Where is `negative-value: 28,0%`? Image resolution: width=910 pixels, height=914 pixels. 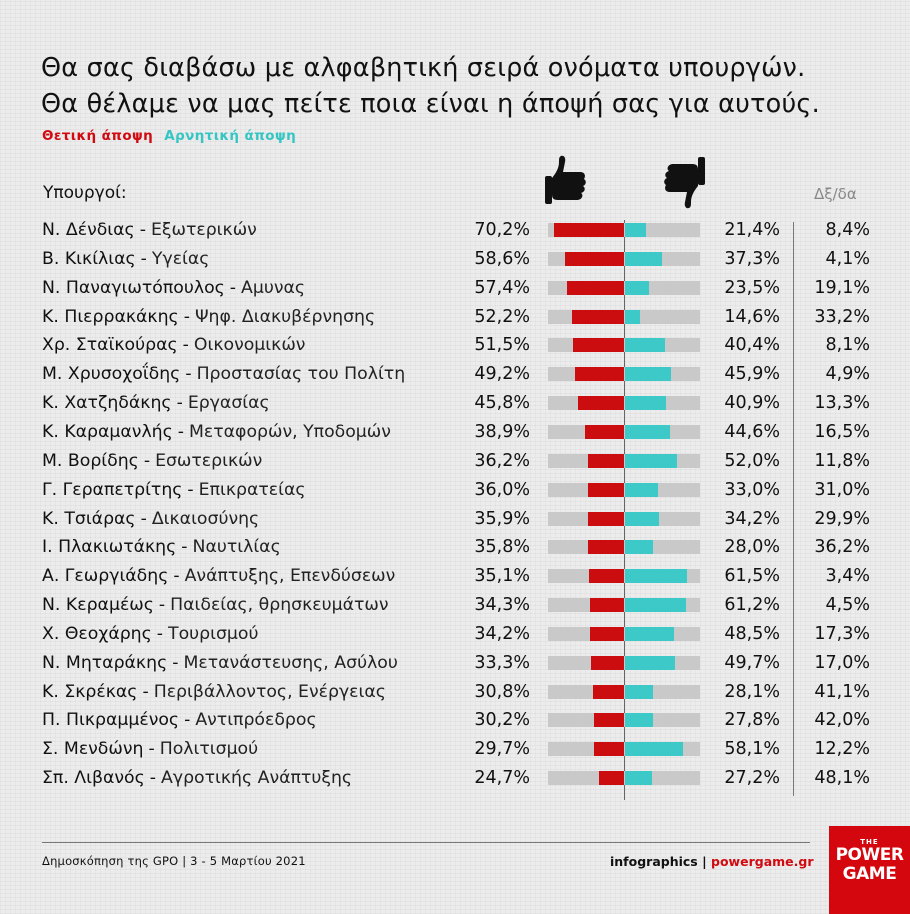 negative-value: 28,0% is located at coordinates (752, 547).